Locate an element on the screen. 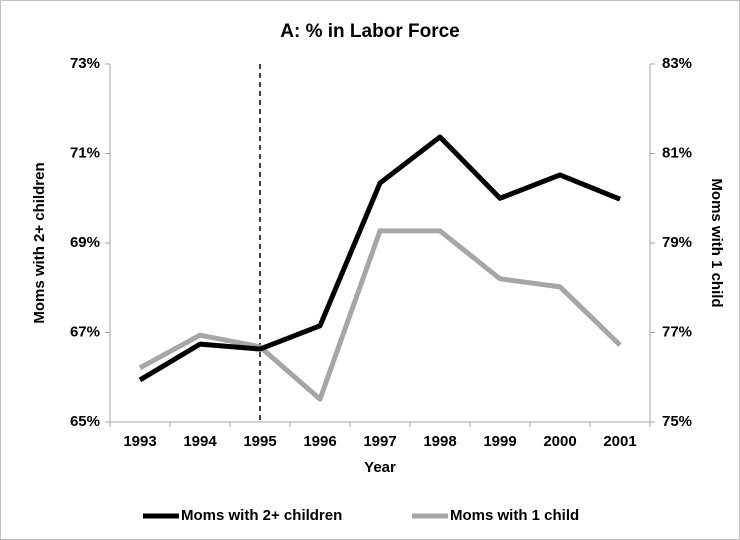 Image resolution: width=740 pixels, height=540 pixels. y-axis-title: Moms with 2+ children is located at coordinates (39, 242).